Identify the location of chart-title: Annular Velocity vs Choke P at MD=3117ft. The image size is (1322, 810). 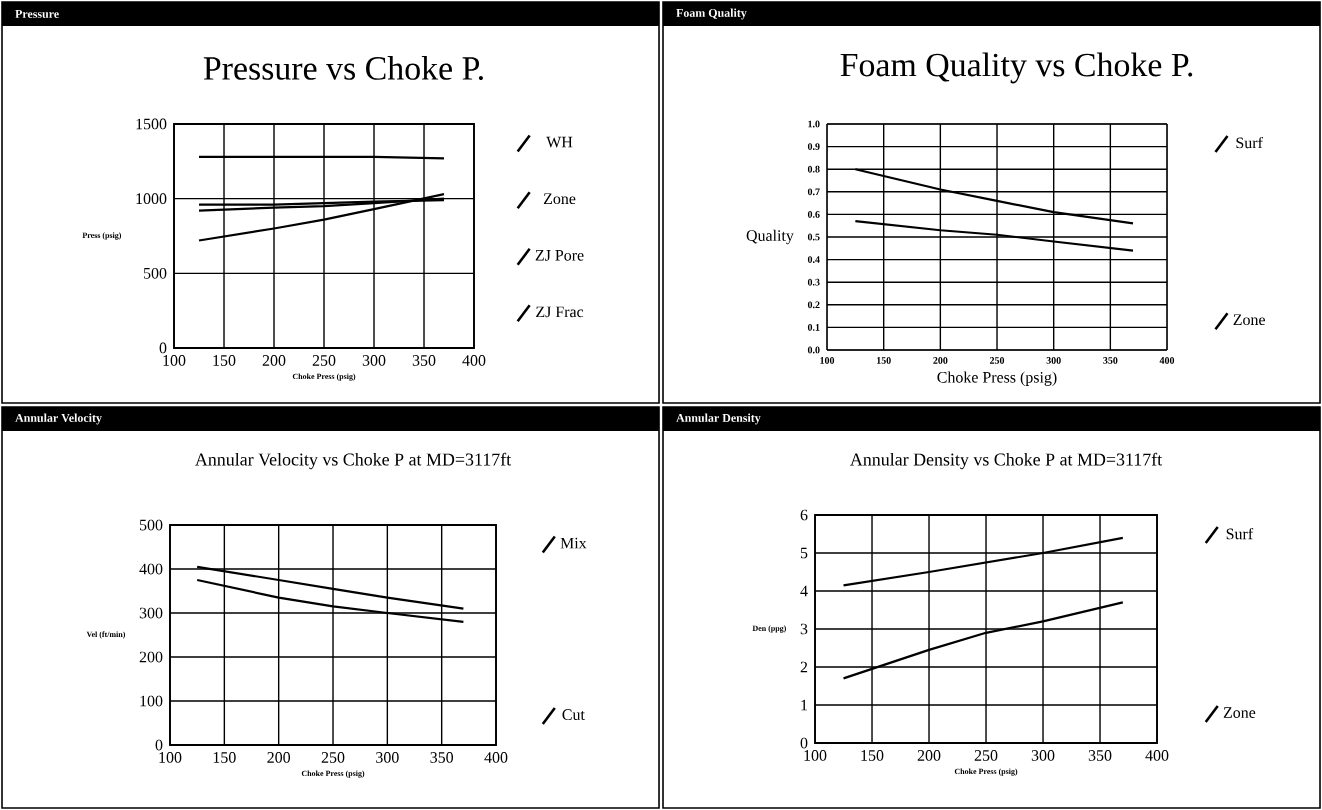
(353, 461).